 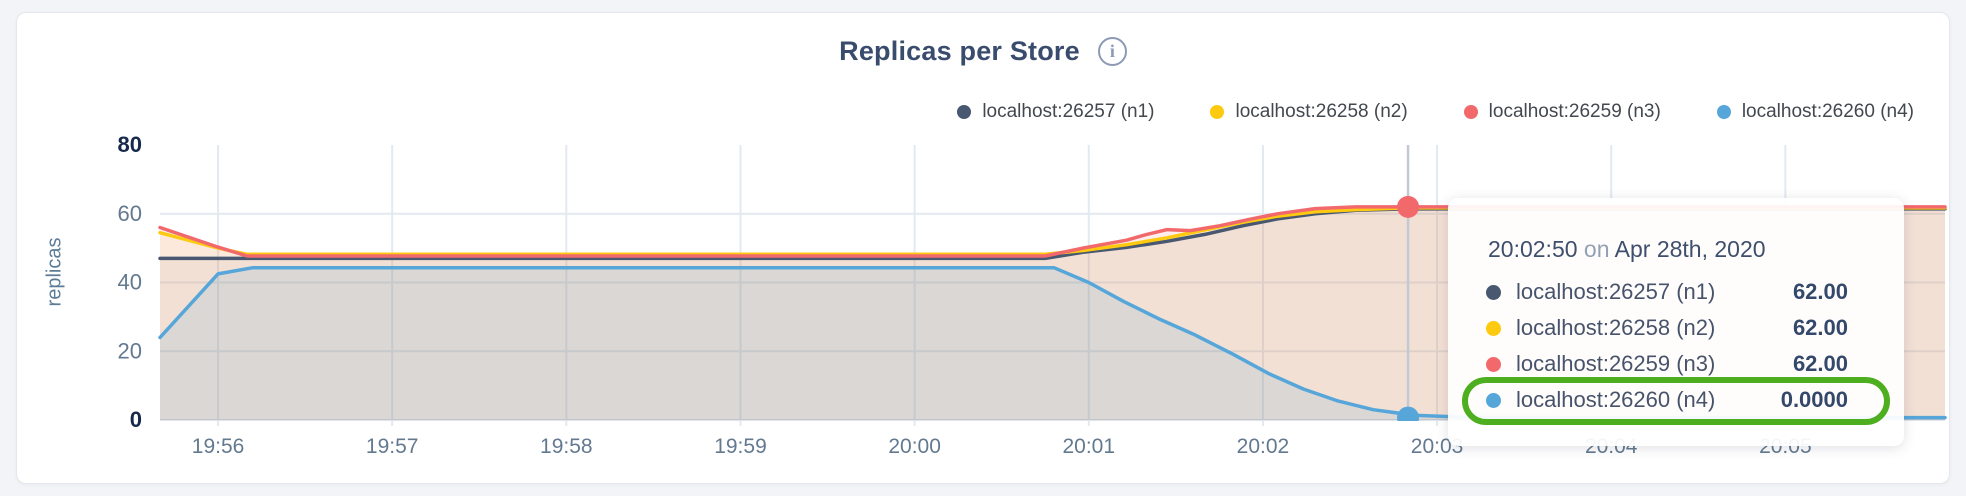 What do you see at coordinates (740, 446) in the screenshot?
I see `x-tick-label: 19:59` at bounding box center [740, 446].